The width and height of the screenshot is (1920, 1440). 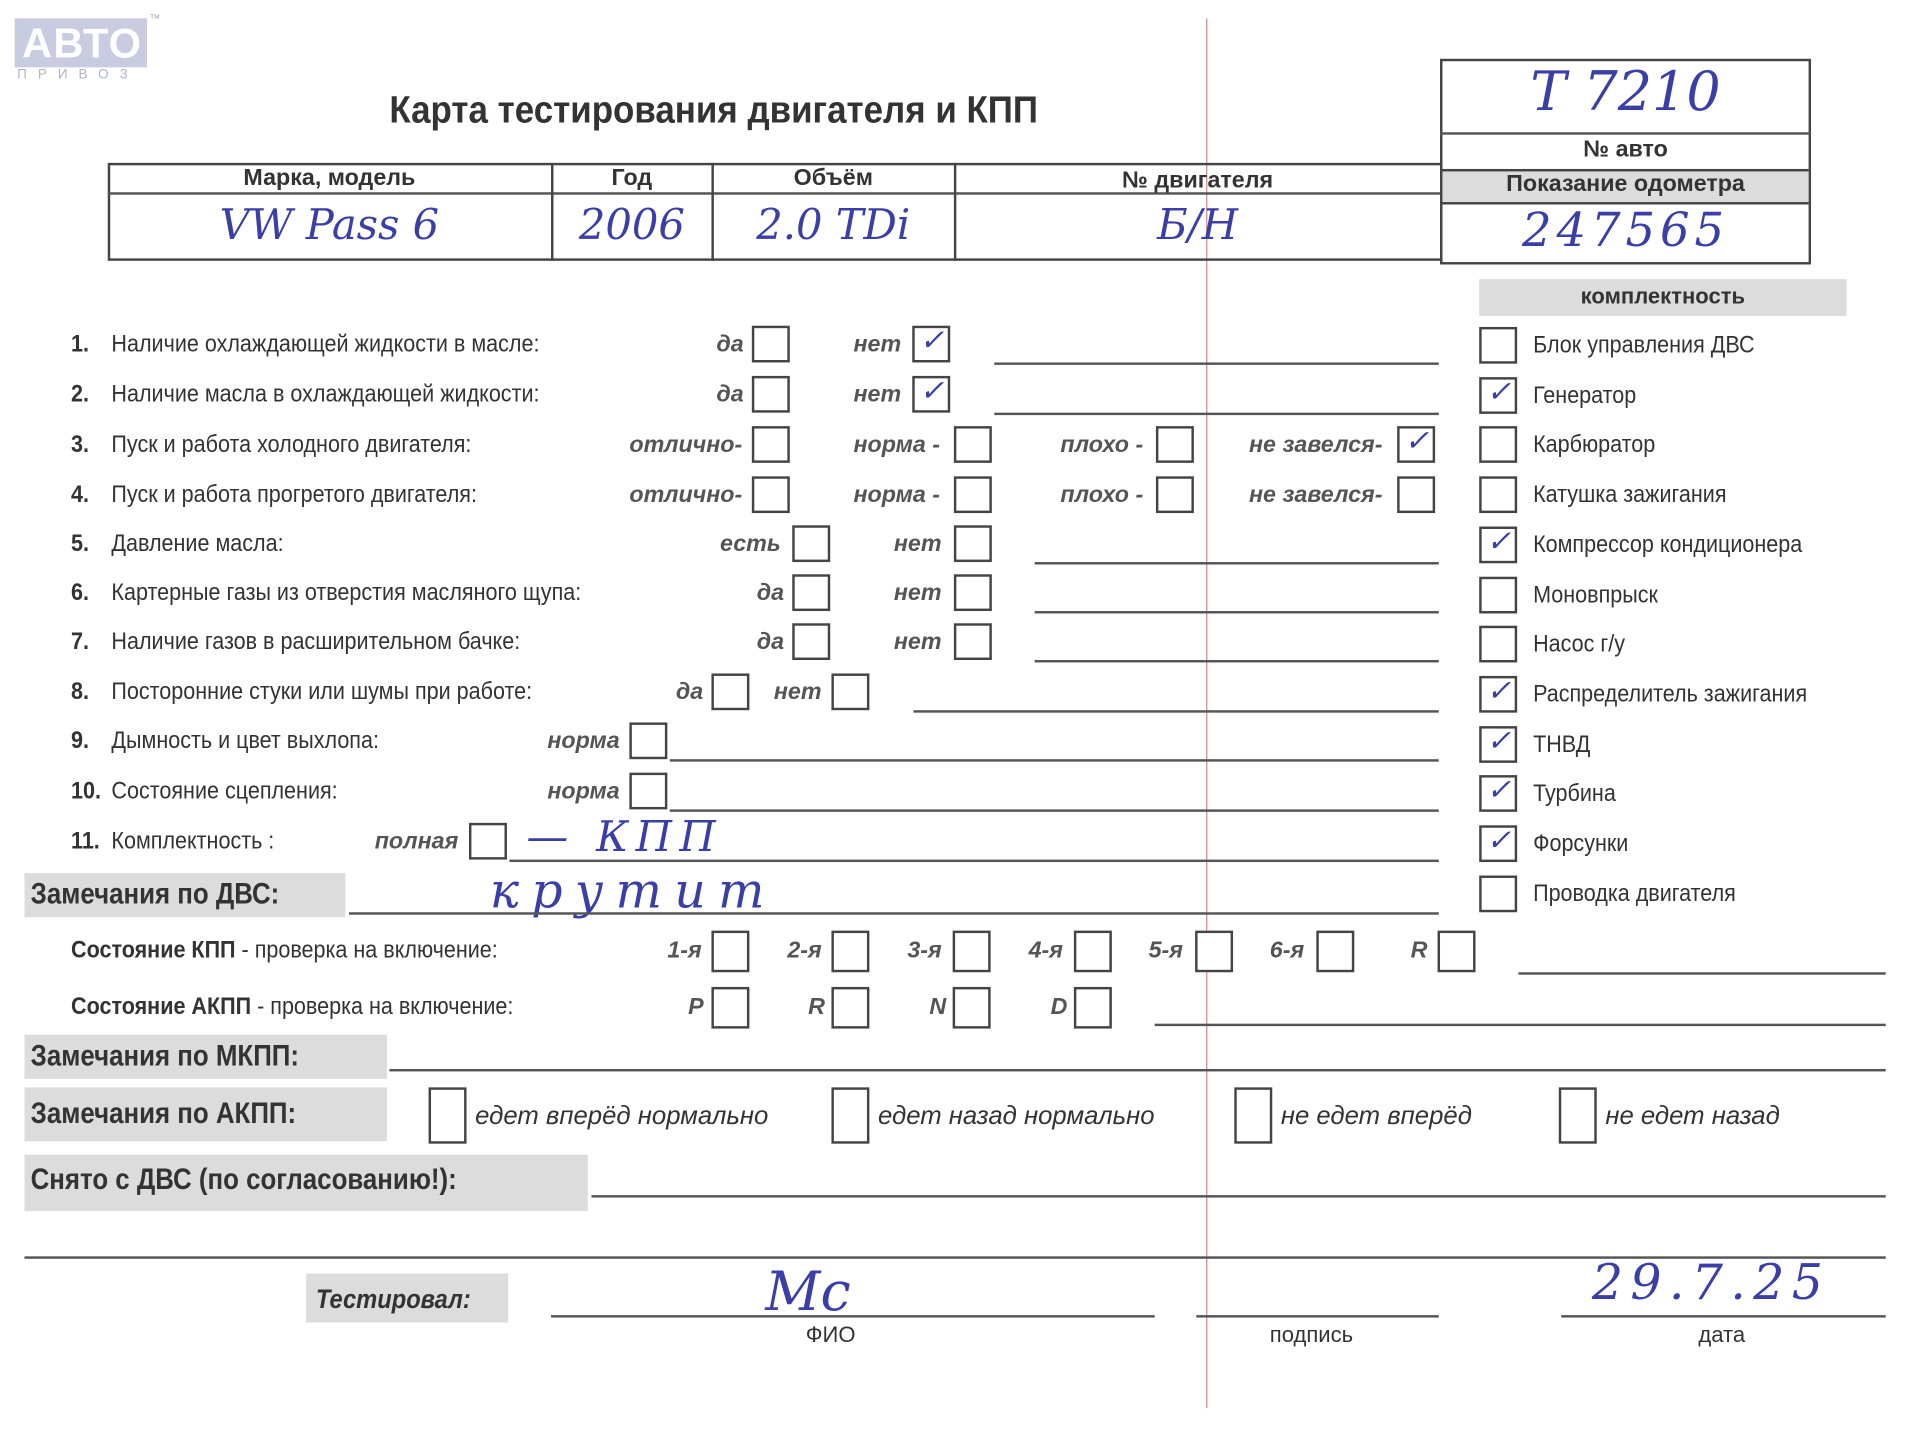 What do you see at coordinates (624, 838) in the screenshot?
I see `completeness-note: — КПП` at bounding box center [624, 838].